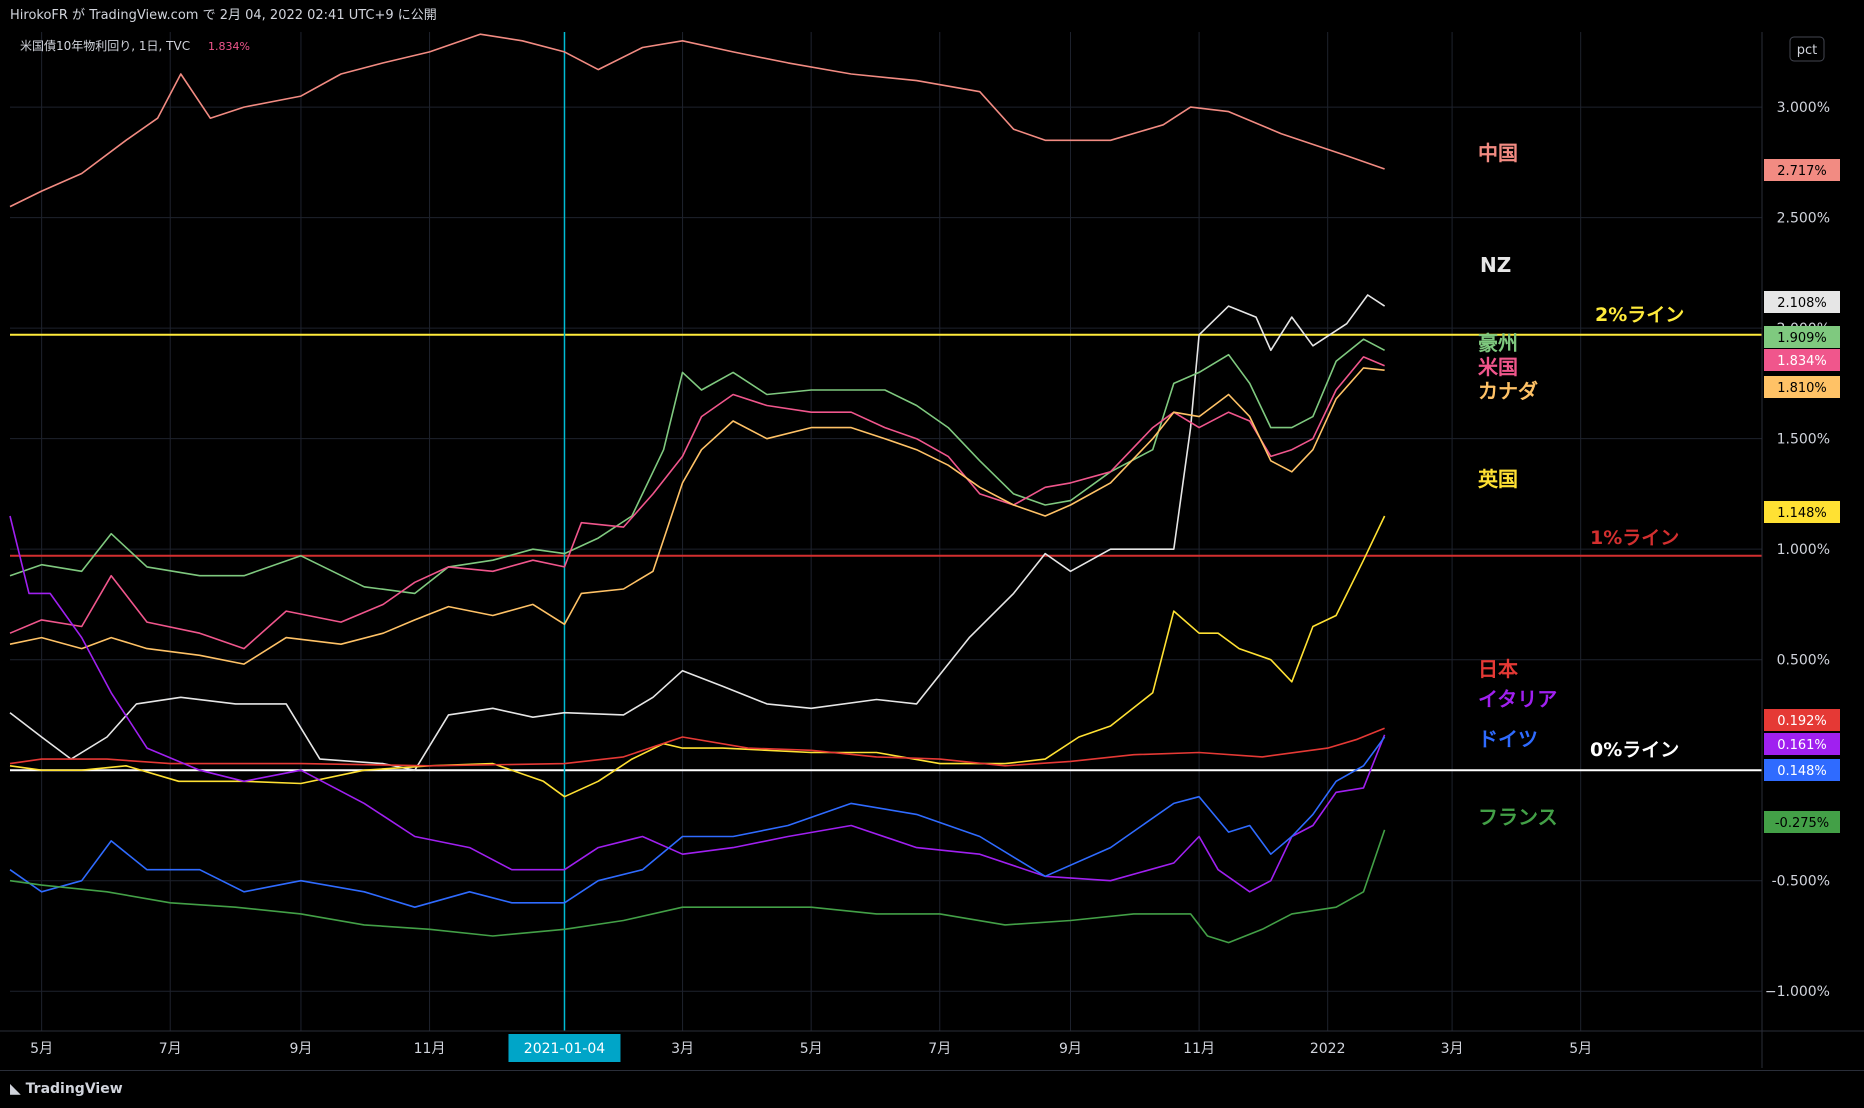  I want to click on price-badge-value-france: -0.275%, so click(1802, 823).